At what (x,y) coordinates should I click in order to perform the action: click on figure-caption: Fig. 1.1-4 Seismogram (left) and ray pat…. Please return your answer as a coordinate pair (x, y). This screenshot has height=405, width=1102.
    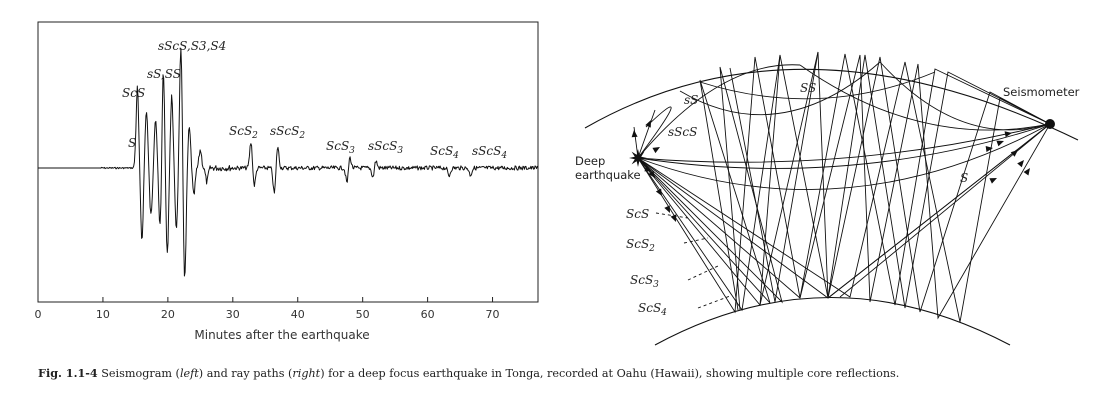
    Looking at the image, I should click on (568, 373).